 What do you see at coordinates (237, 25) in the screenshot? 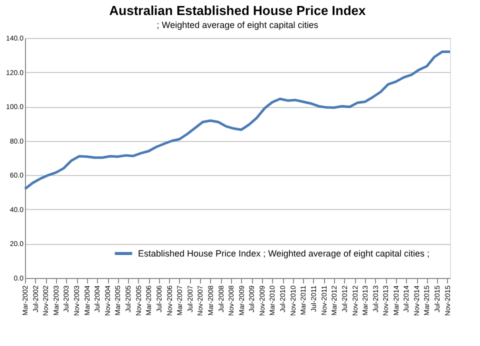
I see `chart-subtitle: ; Weighted average of eight capital cities` at bounding box center [237, 25].